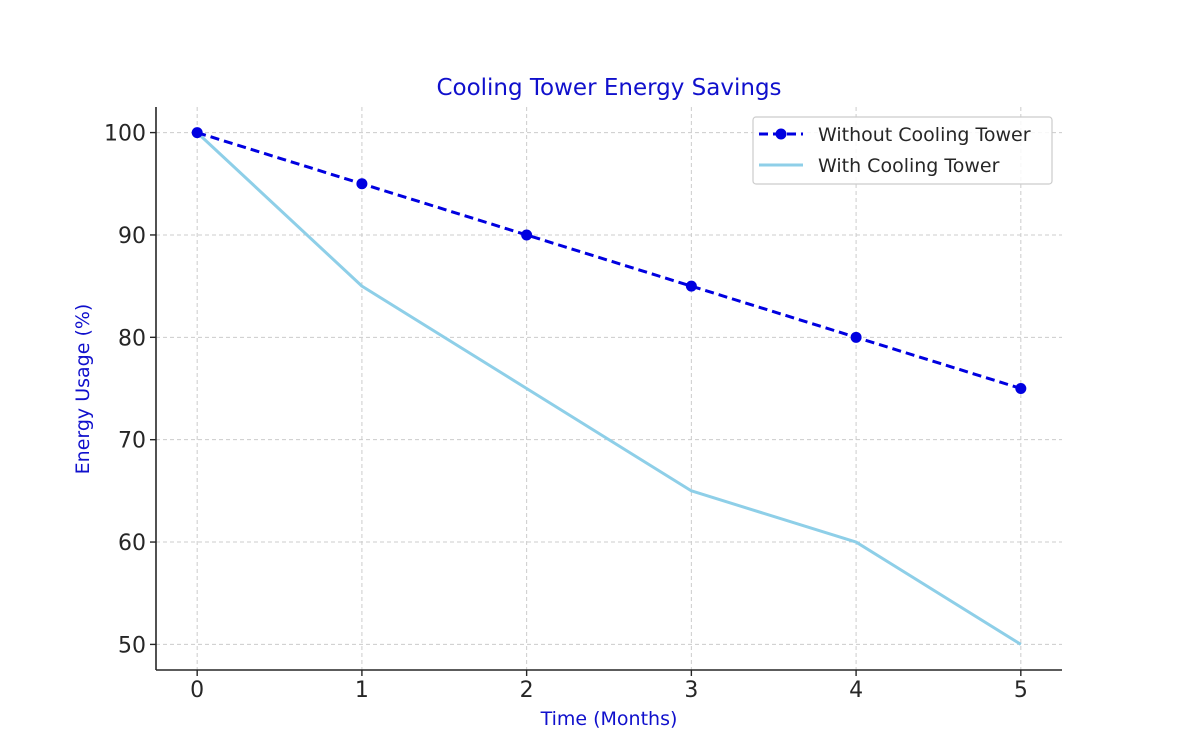 Image resolution: width=1189 pixels, height=733 pixels. I want to click on x-tick-label: 5, so click(1021, 690).